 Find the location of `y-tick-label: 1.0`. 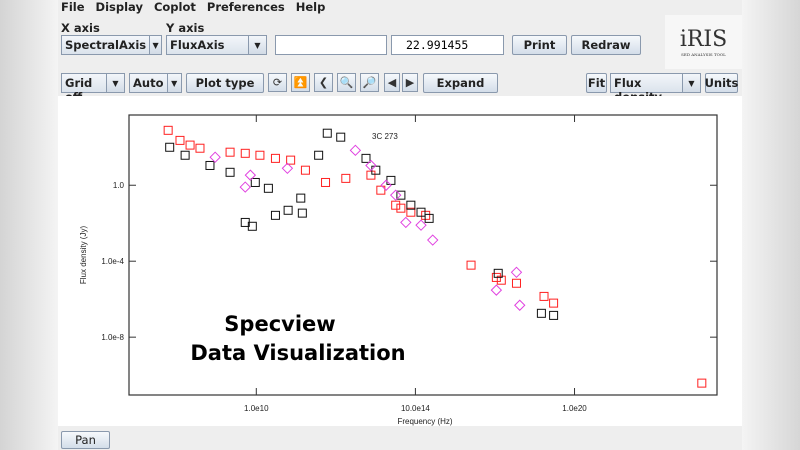

y-tick-label: 1.0 is located at coordinates (119, 185).